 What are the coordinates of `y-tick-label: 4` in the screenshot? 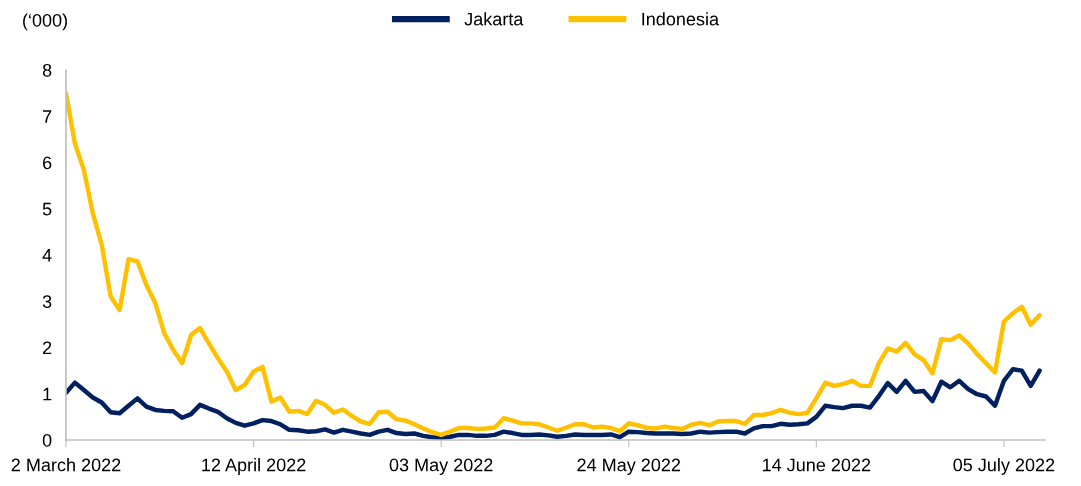 It's located at (47, 255).